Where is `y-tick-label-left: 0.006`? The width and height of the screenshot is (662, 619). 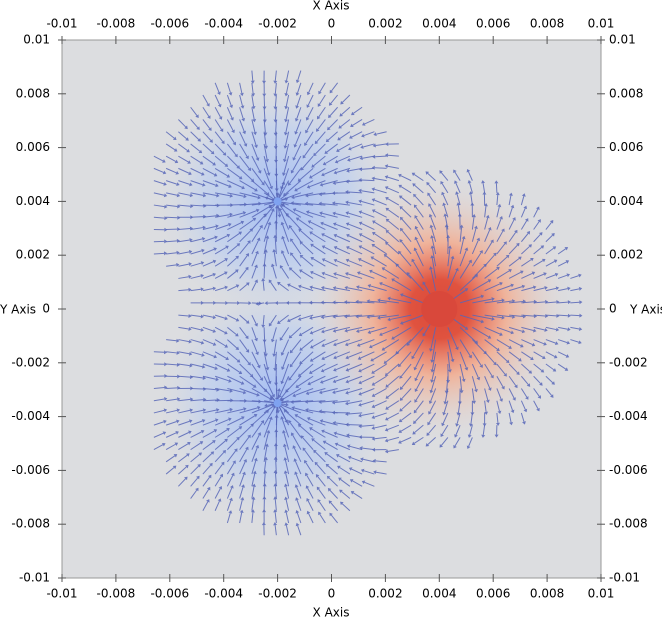
y-tick-label-left: 0.006 is located at coordinates (33, 147).